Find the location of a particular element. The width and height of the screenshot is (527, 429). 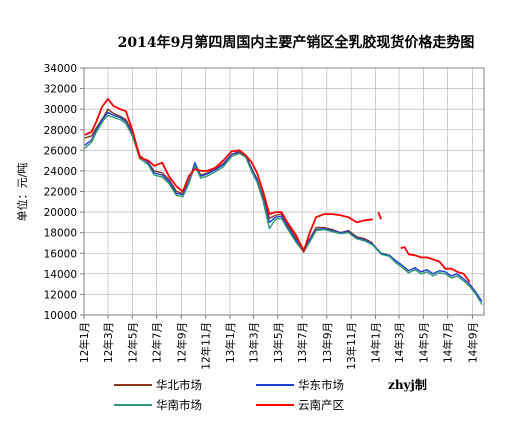

x-tick-label: 12年5月 is located at coordinates (132, 342).